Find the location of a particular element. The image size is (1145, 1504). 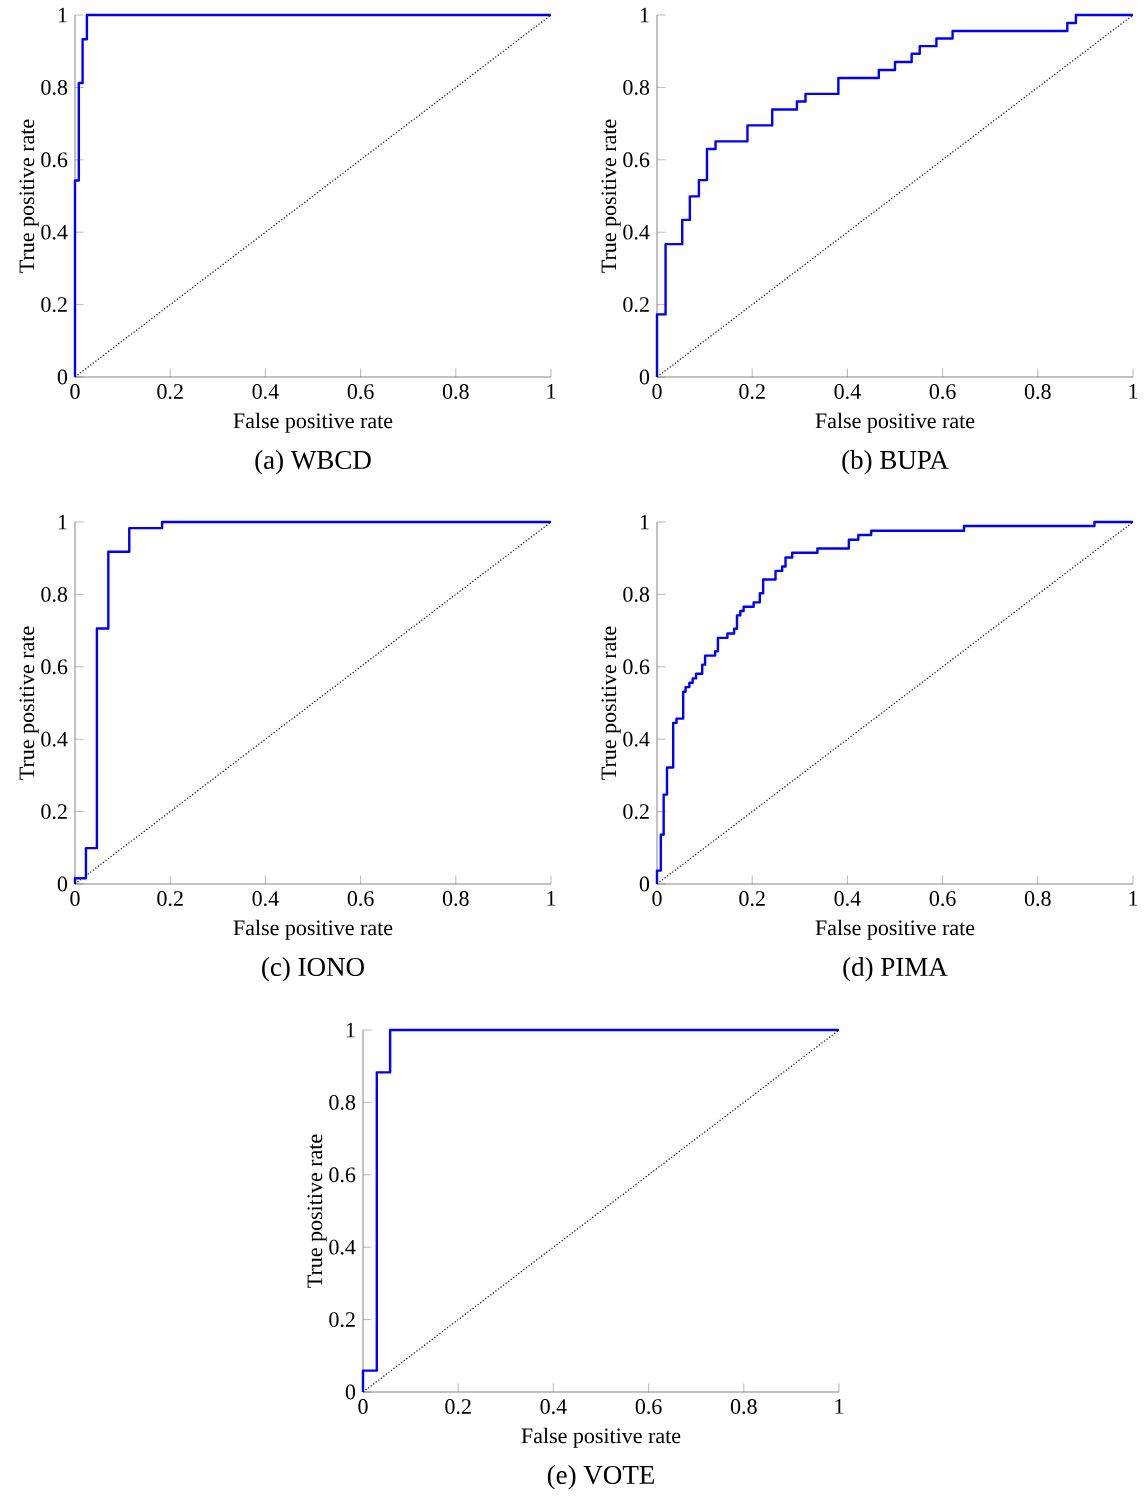

text: (e) VOTE is located at coordinates (600, 1477).